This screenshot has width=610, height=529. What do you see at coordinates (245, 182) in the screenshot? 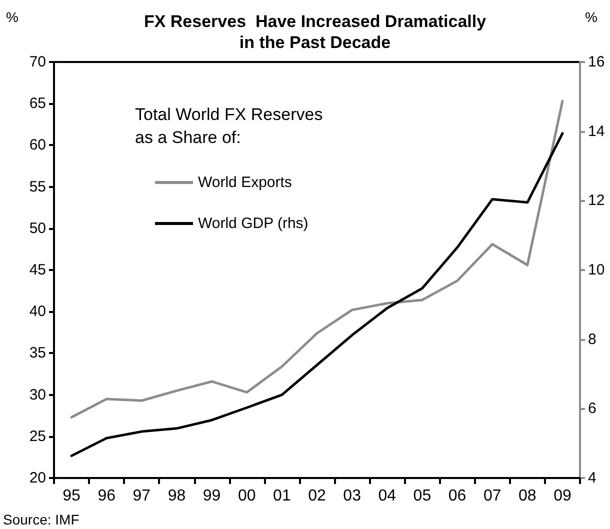
I see `legend-label: World Exports` at bounding box center [245, 182].